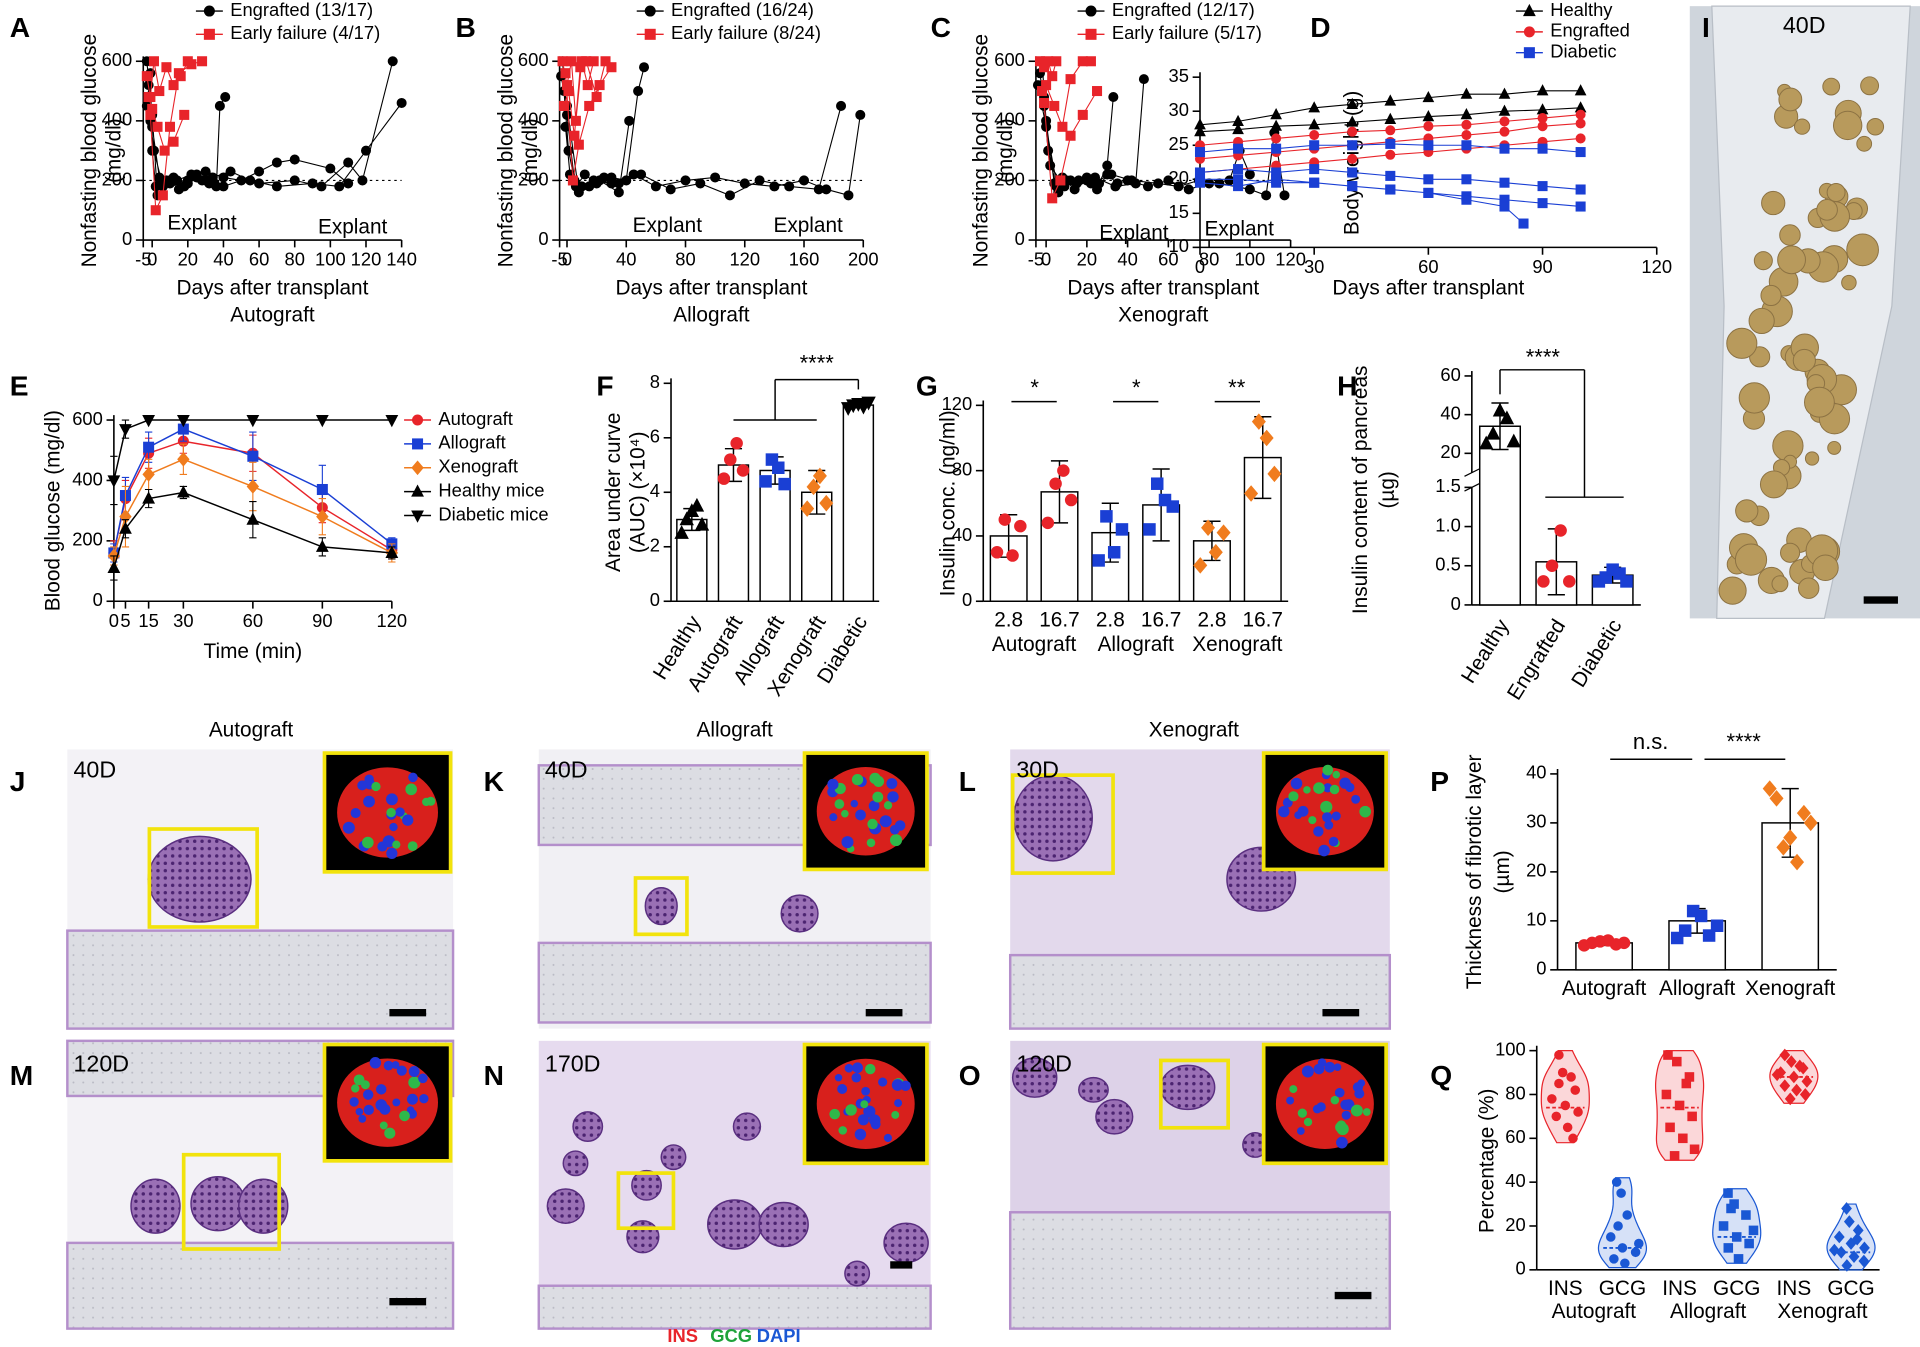  What do you see at coordinates (779, 1335) in the screenshot?
I see `stain-legend: DAPI` at bounding box center [779, 1335].